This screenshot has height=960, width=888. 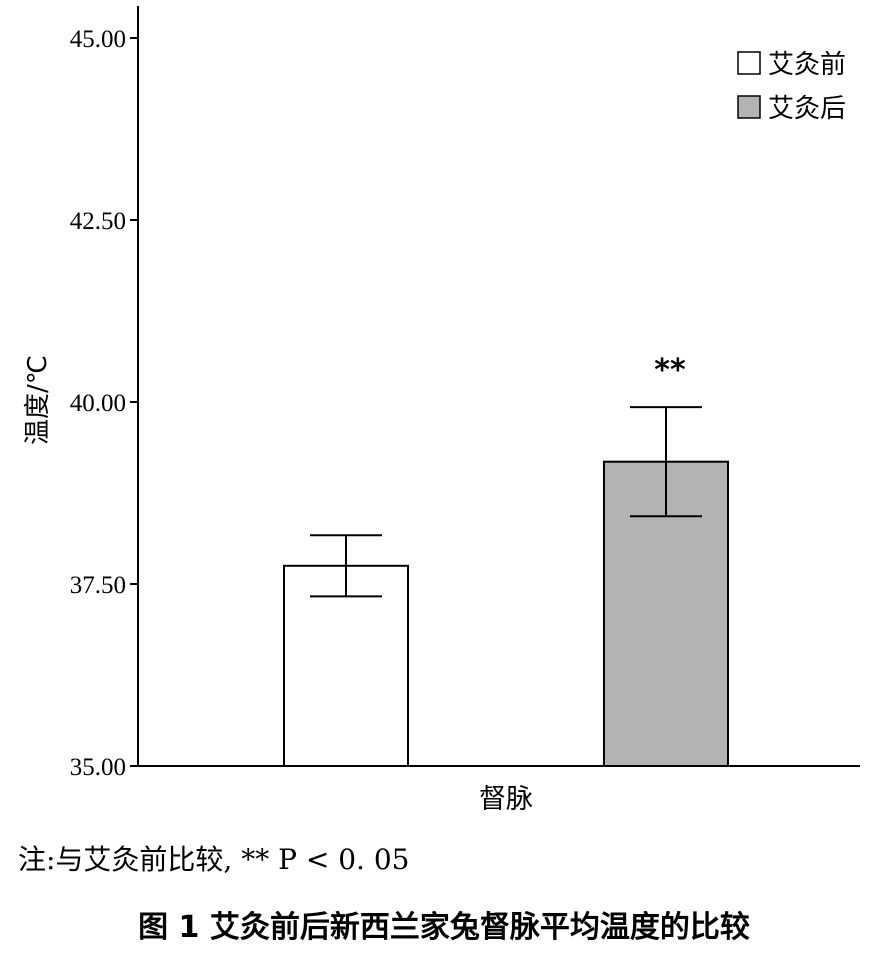 I want to click on y-tick-label: 37.50, so click(x=98, y=585).